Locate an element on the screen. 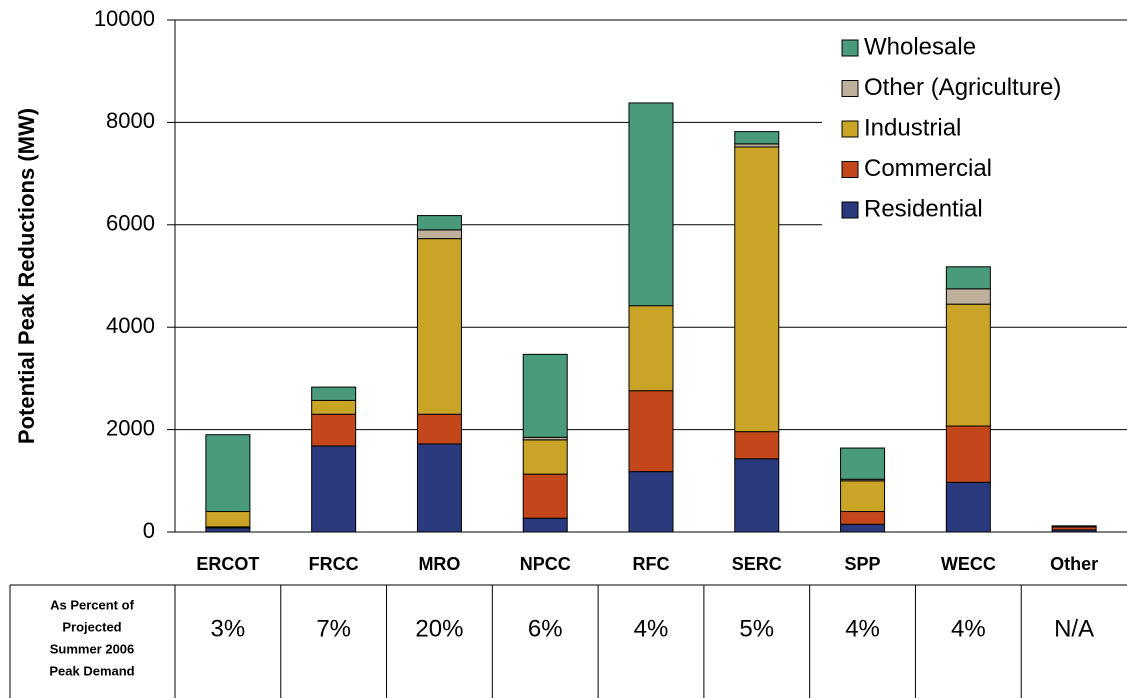  y-tick-label: 8000 is located at coordinates (130, 120).